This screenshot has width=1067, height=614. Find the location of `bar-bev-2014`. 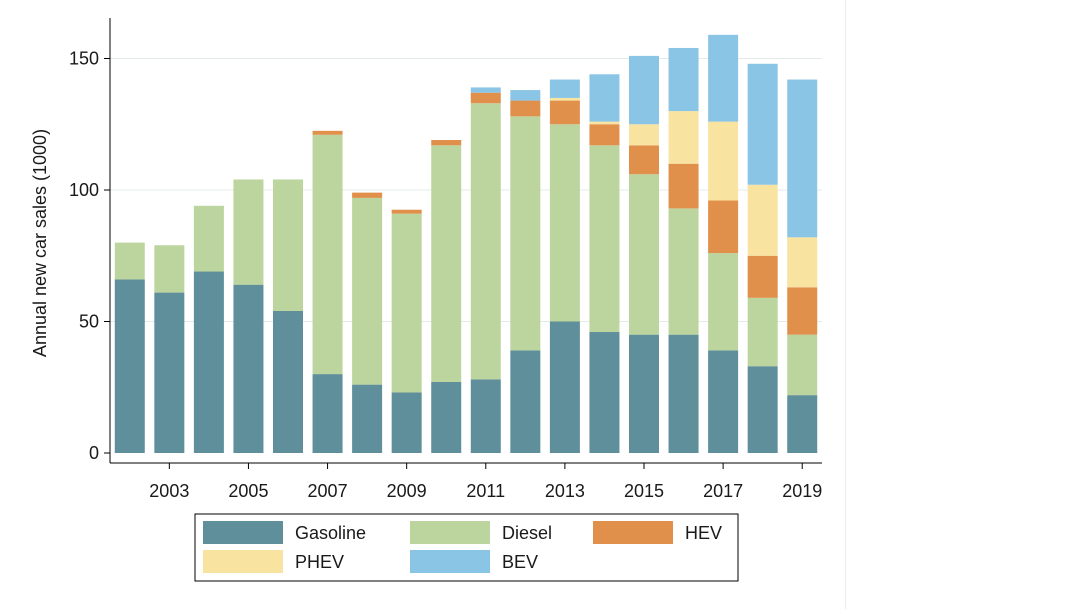

bar-bev-2014 is located at coordinates (604, 98).